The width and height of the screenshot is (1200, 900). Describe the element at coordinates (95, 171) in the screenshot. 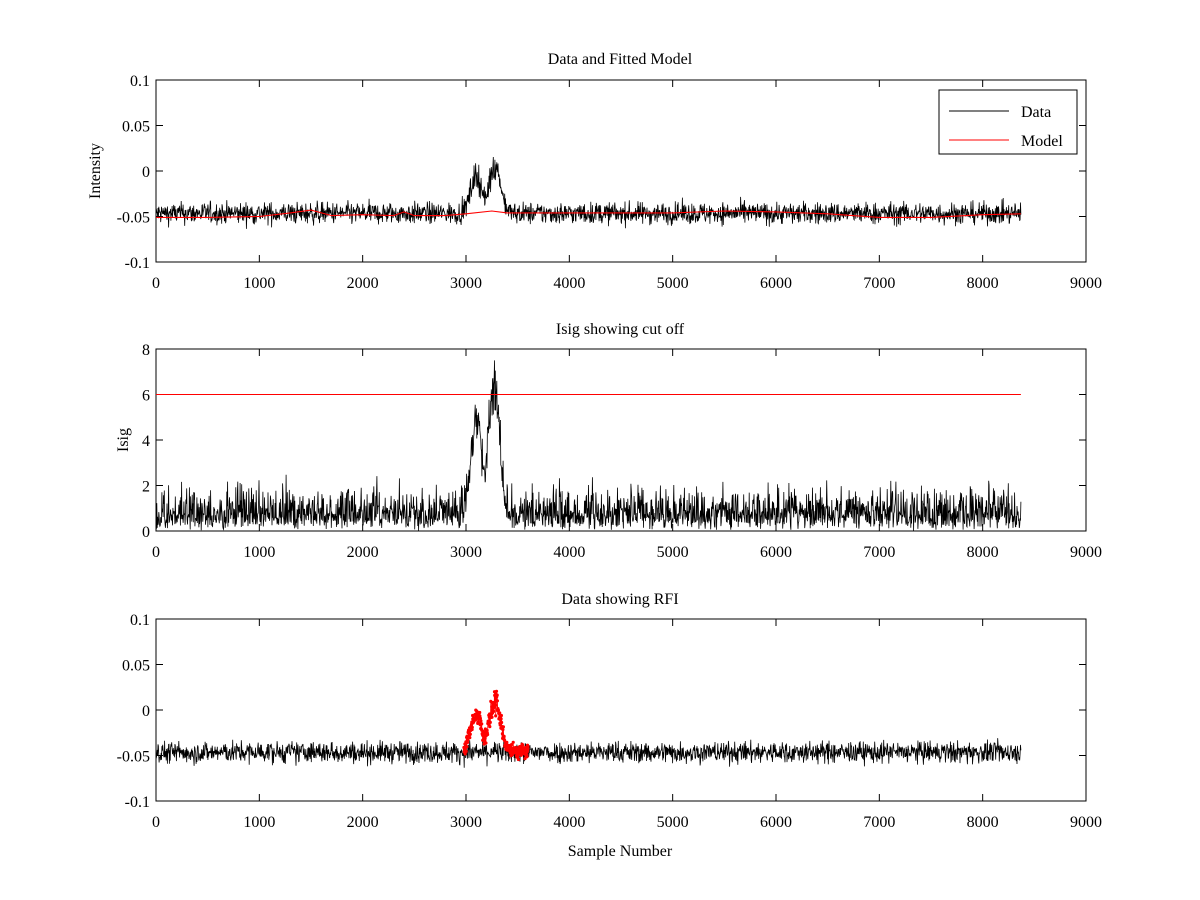

I see `y-axis-label: Intensity` at that location.